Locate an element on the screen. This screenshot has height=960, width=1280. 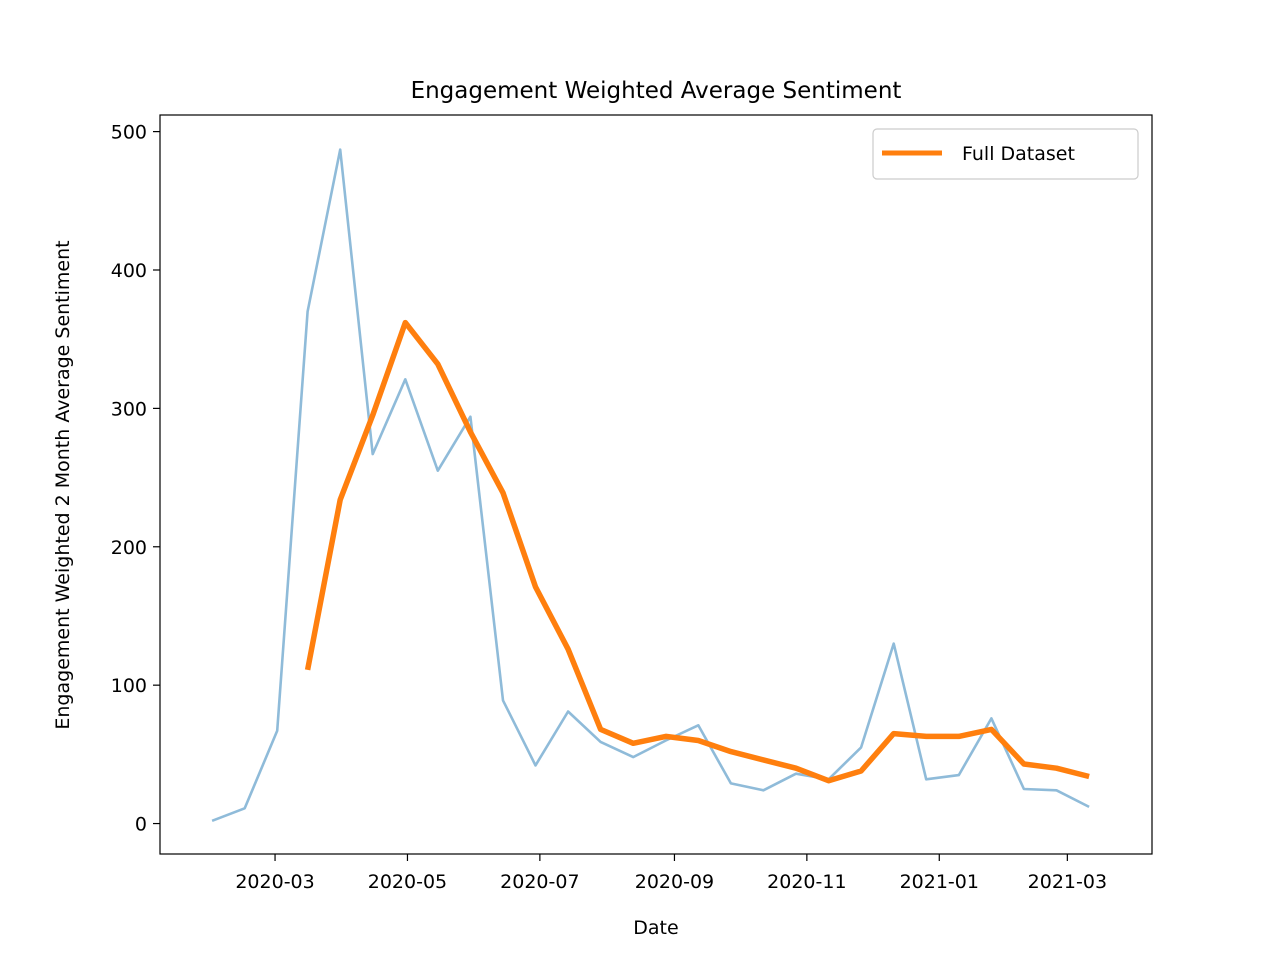
x-tick-label: 2020-05 is located at coordinates (407, 882).